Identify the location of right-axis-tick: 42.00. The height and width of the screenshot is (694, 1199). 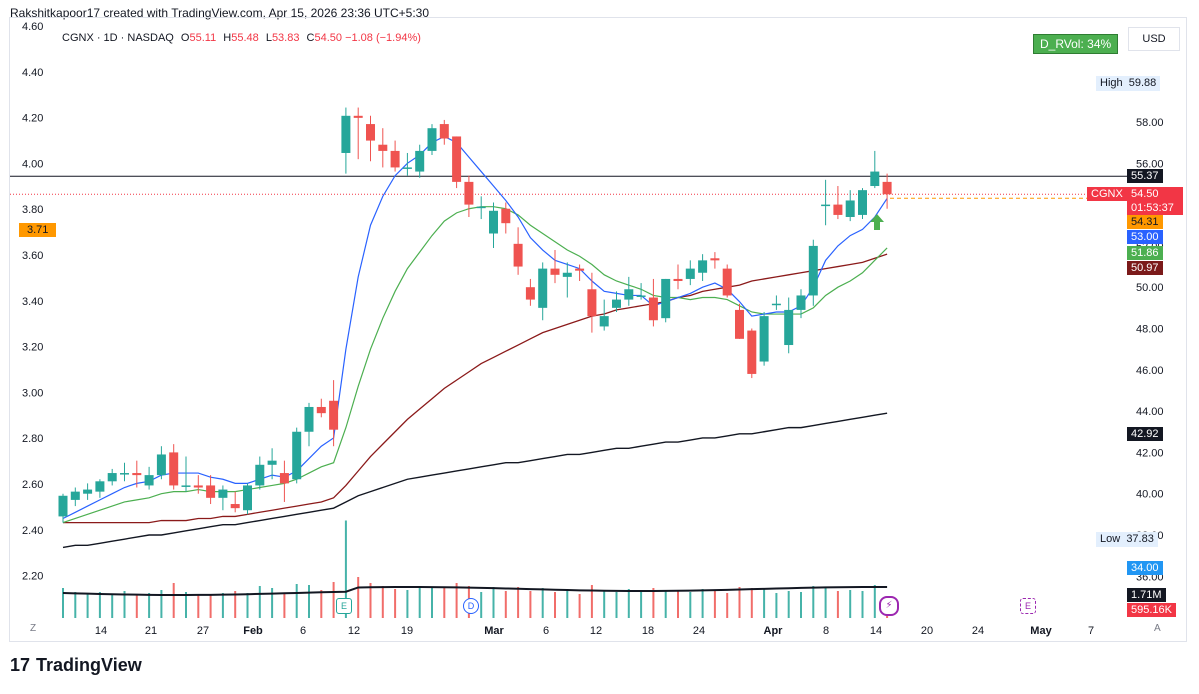
(1150, 453).